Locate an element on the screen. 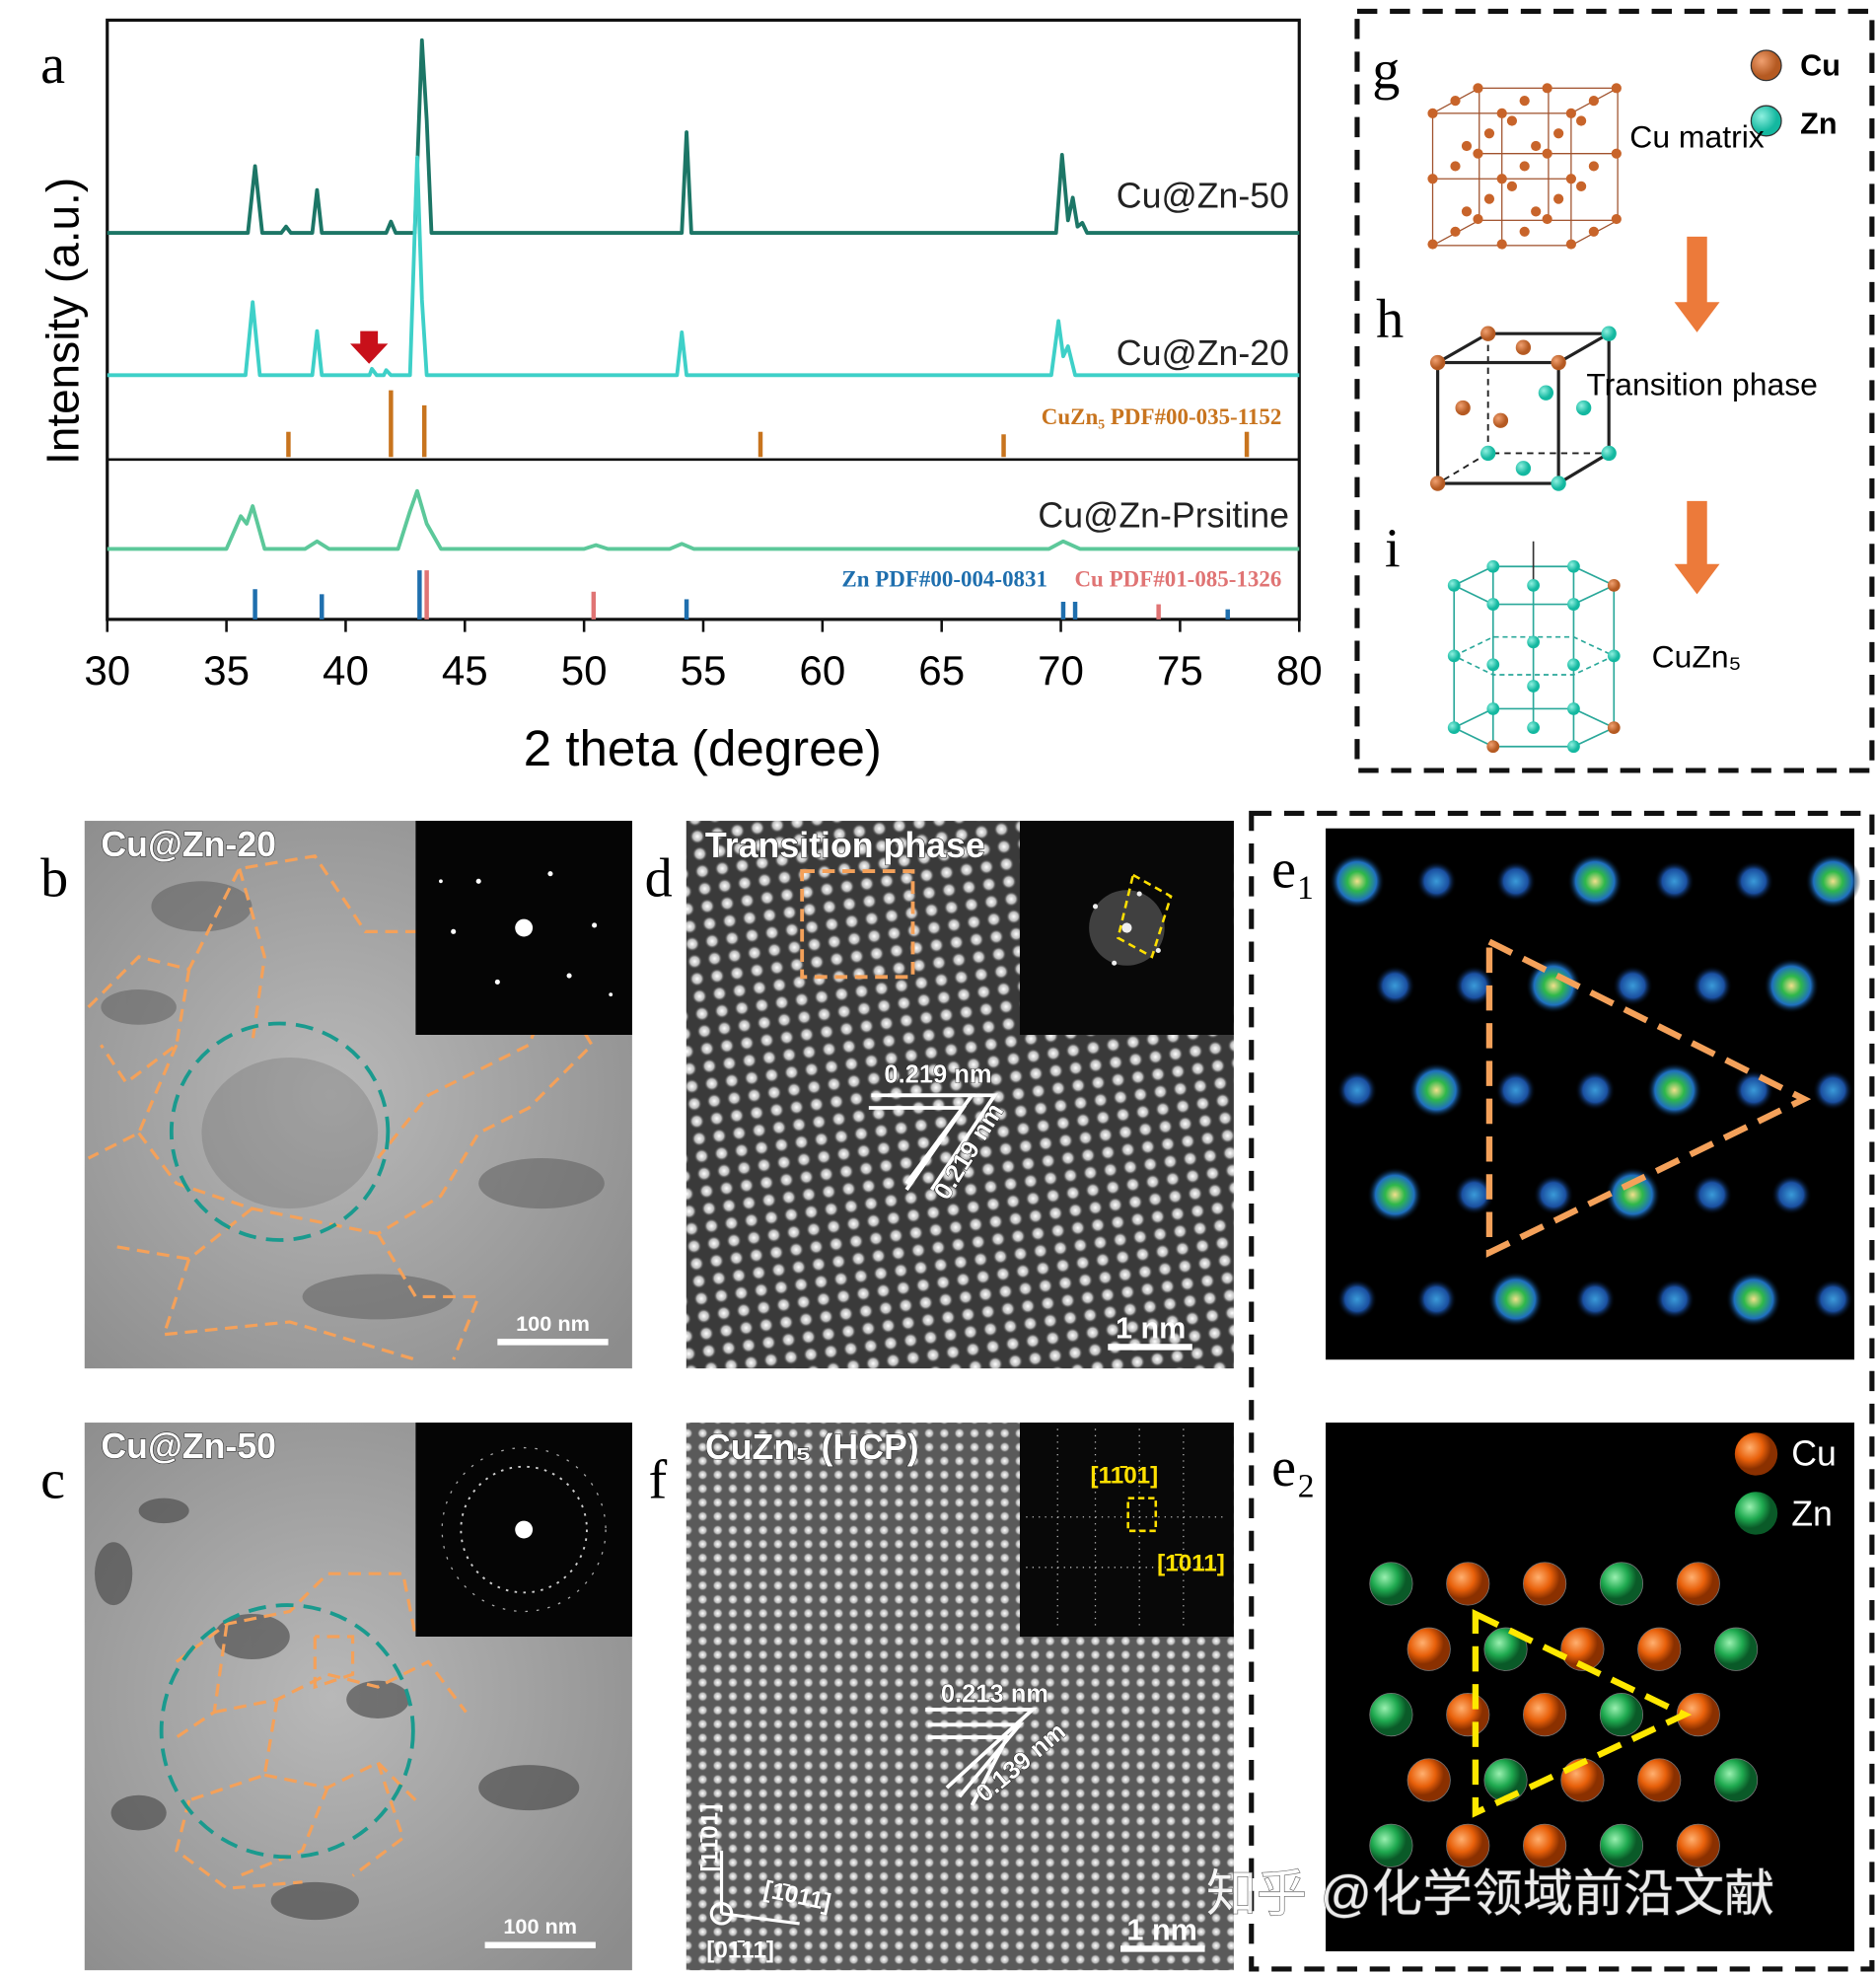 Image resolution: width=1876 pixels, height=1974 pixels. panel-label: e₁ is located at coordinates (1293, 870).